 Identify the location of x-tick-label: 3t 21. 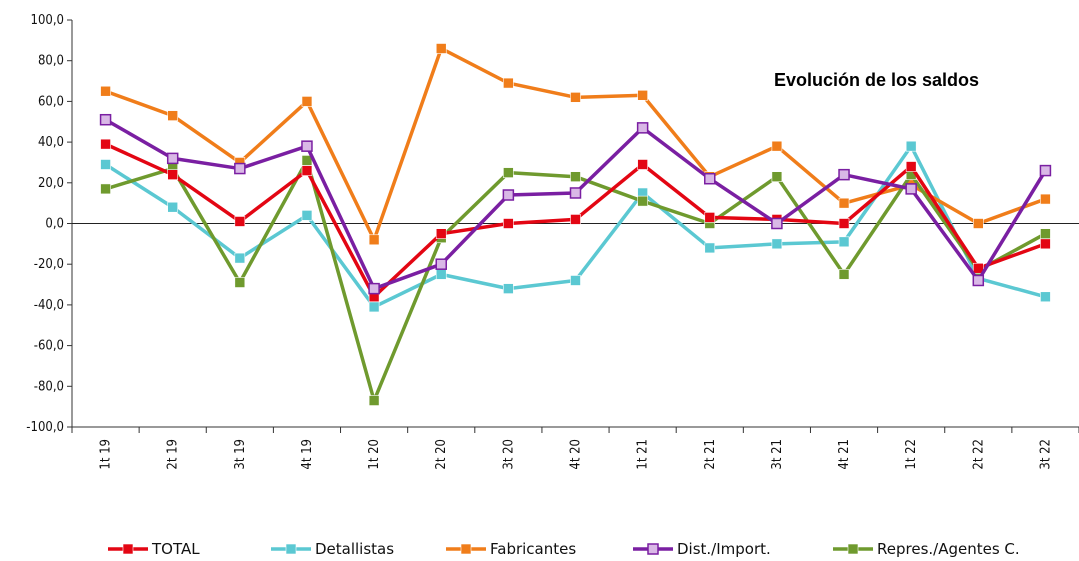
(777, 454).